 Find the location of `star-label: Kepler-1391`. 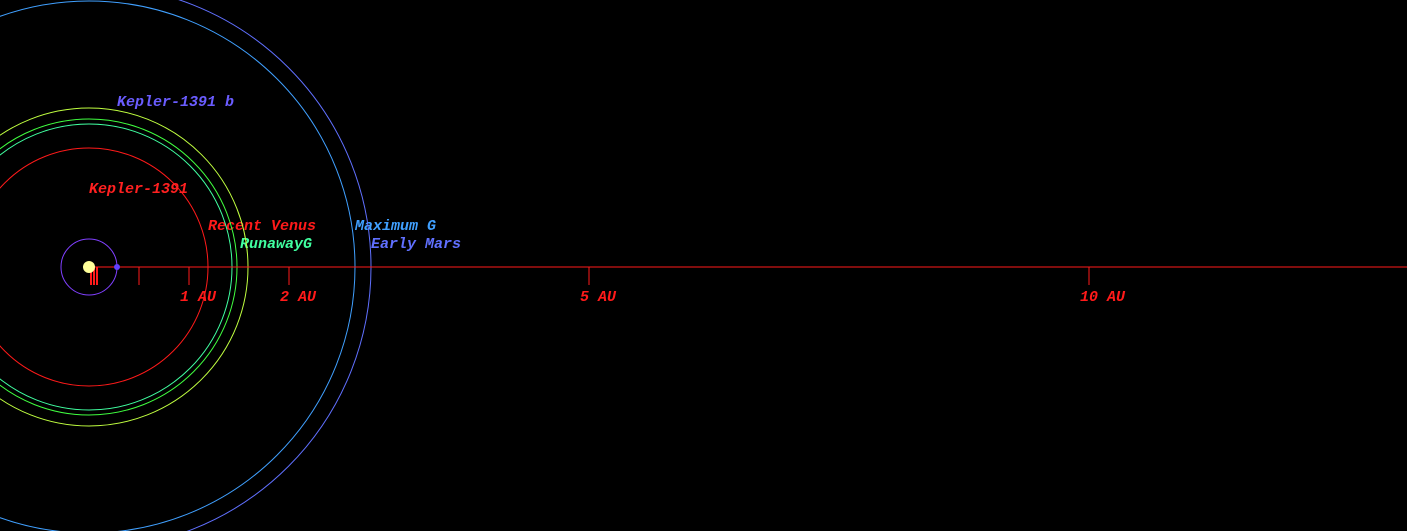

star-label: Kepler-1391 is located at coordinates (138, 189).